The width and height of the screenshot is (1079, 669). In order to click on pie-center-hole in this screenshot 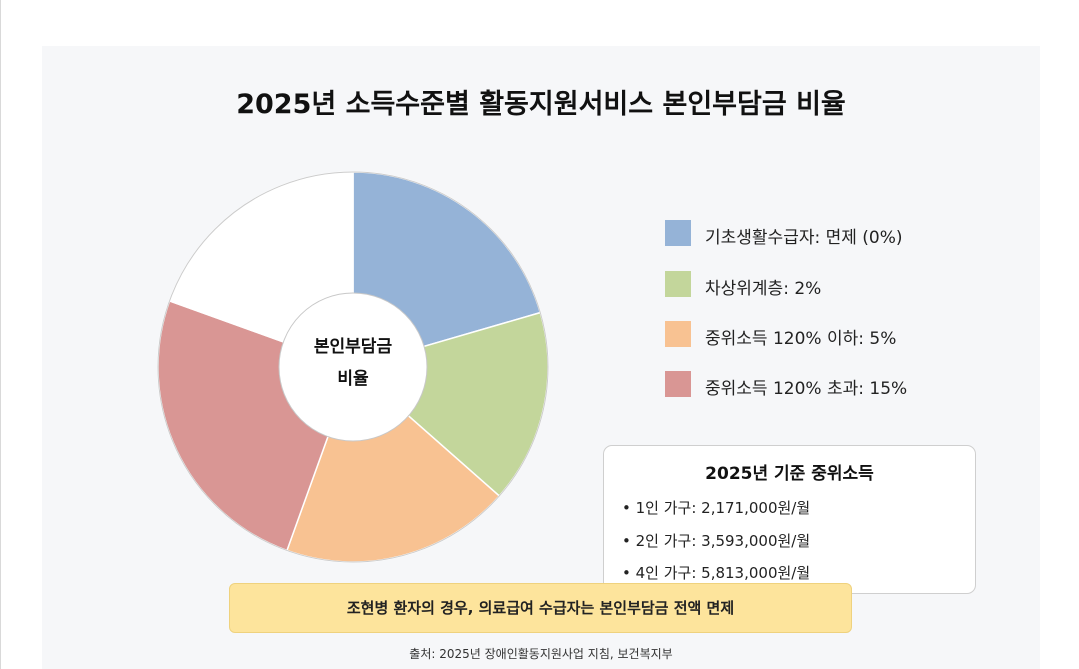, I will do `click(353, 367)`.